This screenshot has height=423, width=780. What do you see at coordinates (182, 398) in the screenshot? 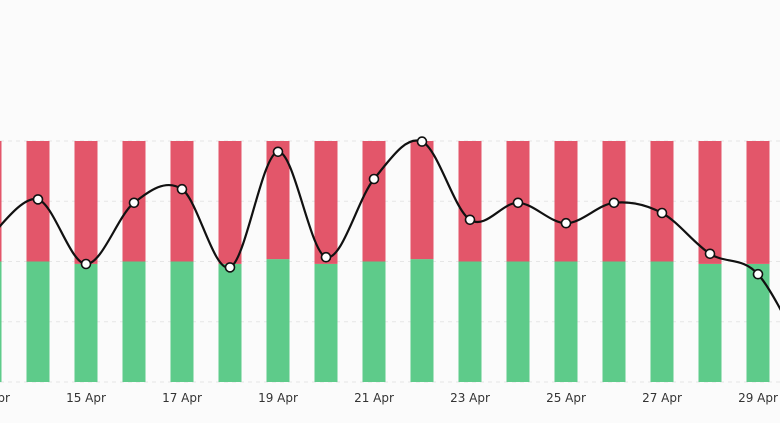
I see `x-tick-label: 17 Apr` at bounding box center [182, 398].